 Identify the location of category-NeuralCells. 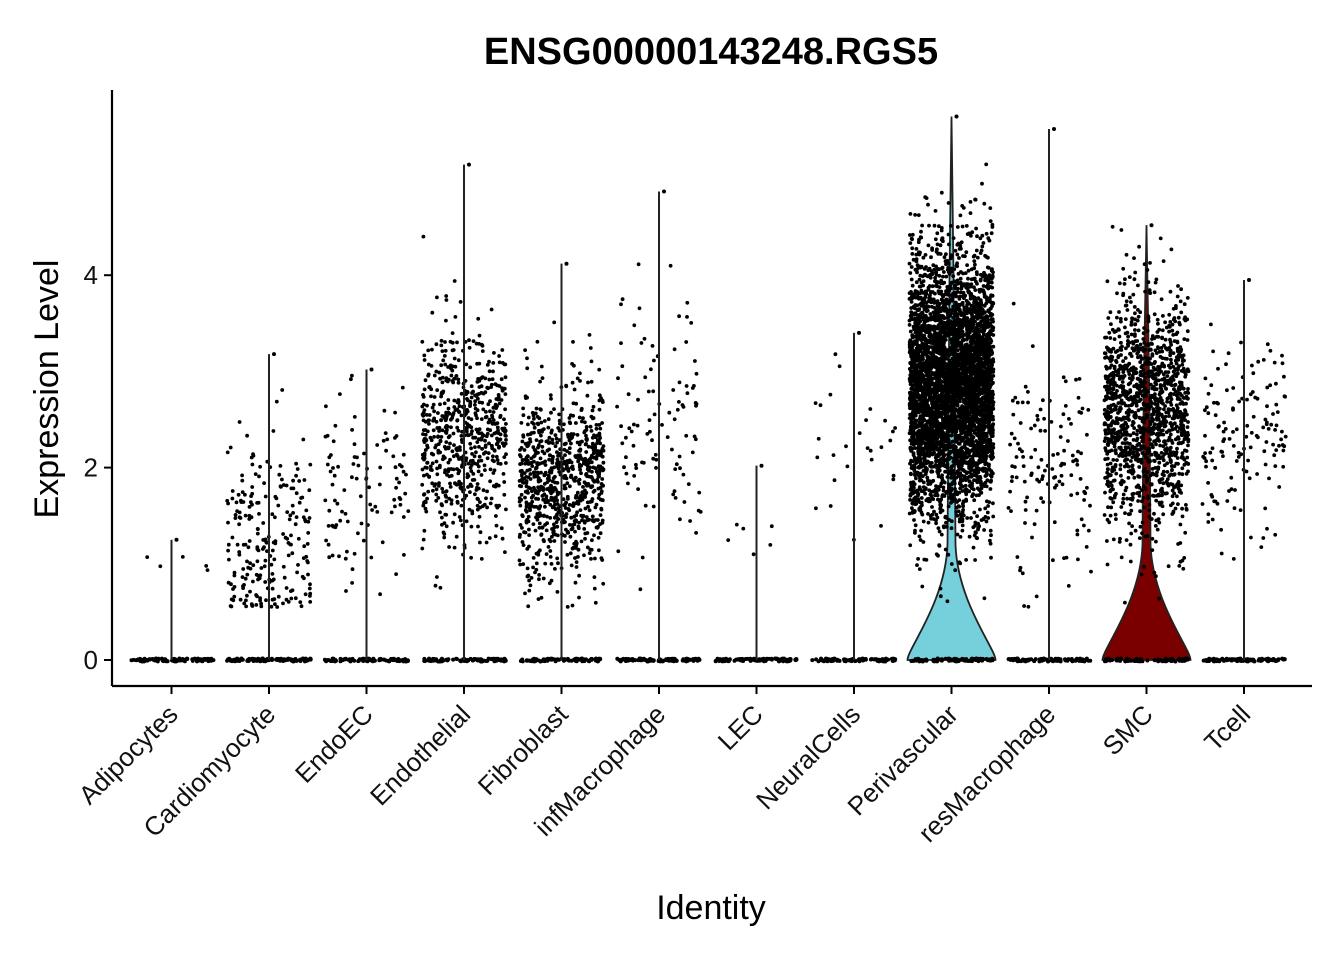
(854, 497).